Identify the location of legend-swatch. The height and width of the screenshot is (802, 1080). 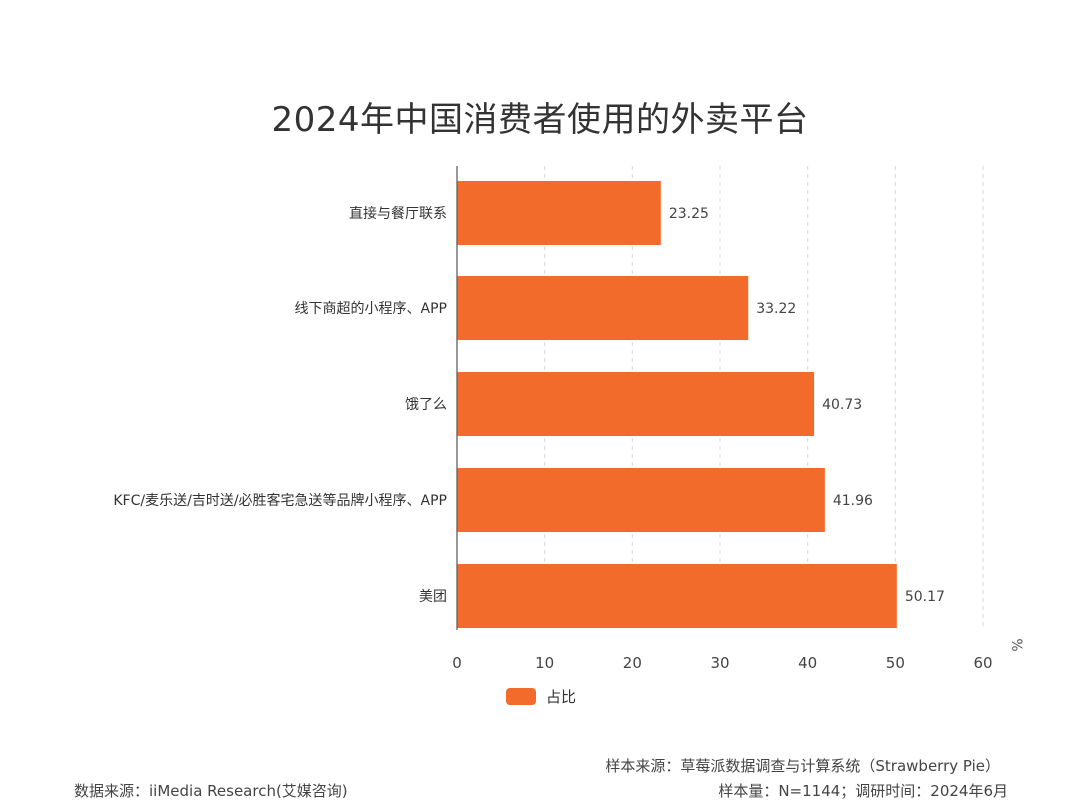
(521, 696).